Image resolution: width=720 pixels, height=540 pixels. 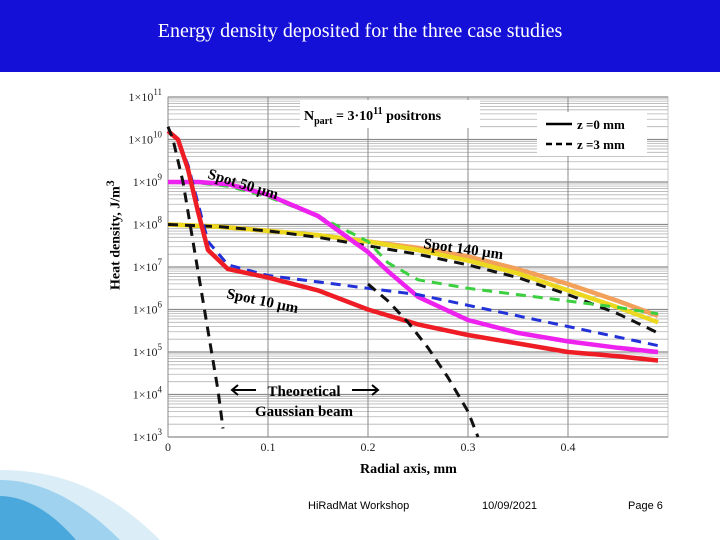 What do you see at coordinates (468, 447) in the screenshot?
I see `x-tick-label: 0.3` at bounding box center [468, 447].